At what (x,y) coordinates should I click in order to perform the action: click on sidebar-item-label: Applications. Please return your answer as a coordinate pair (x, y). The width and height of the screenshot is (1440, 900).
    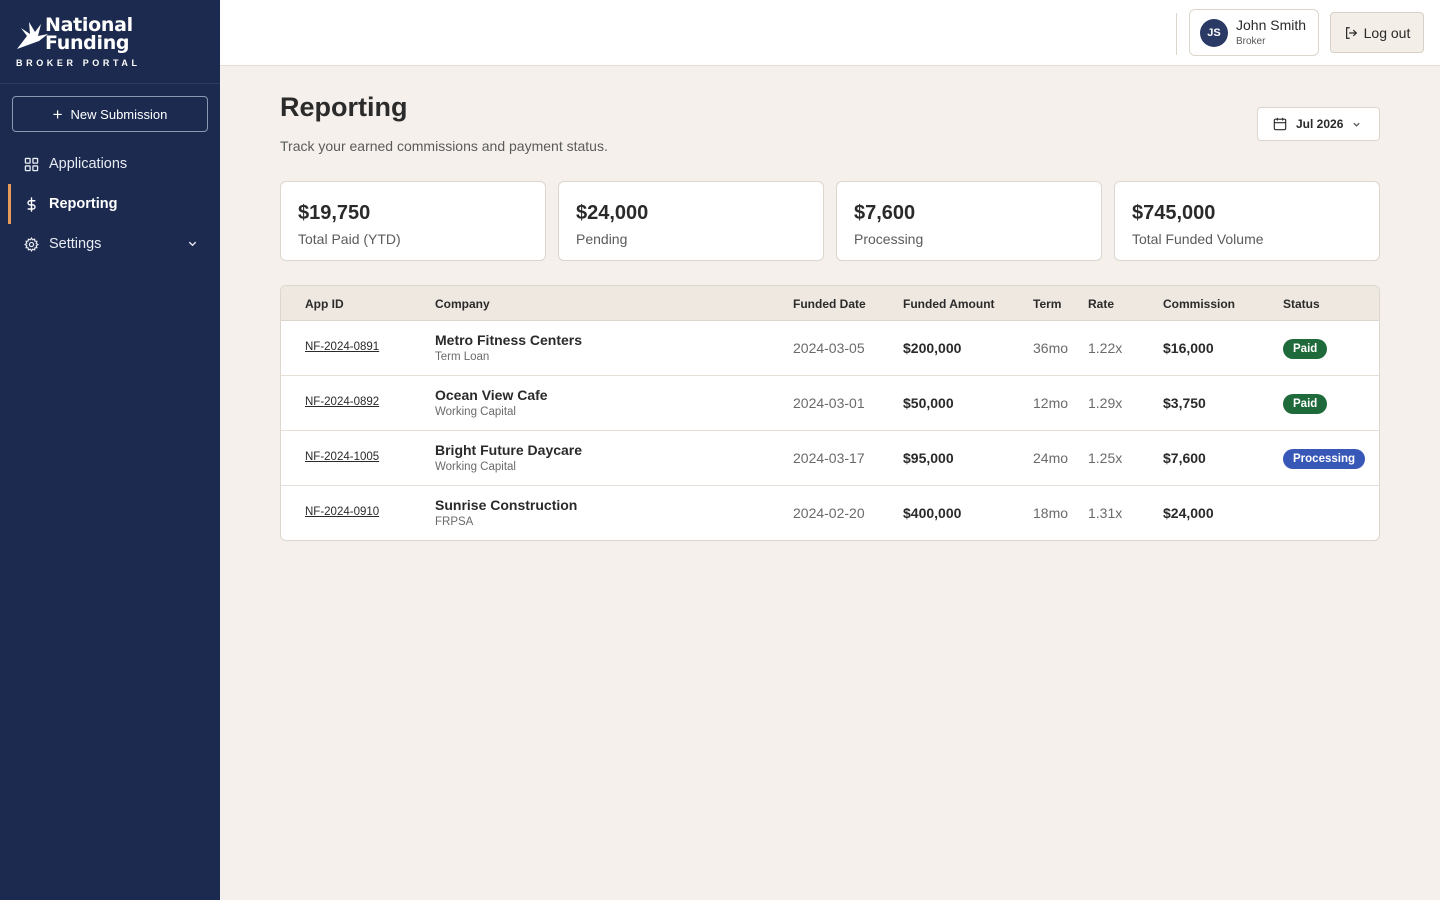
    Looking at the image, I should click on (88, 164).